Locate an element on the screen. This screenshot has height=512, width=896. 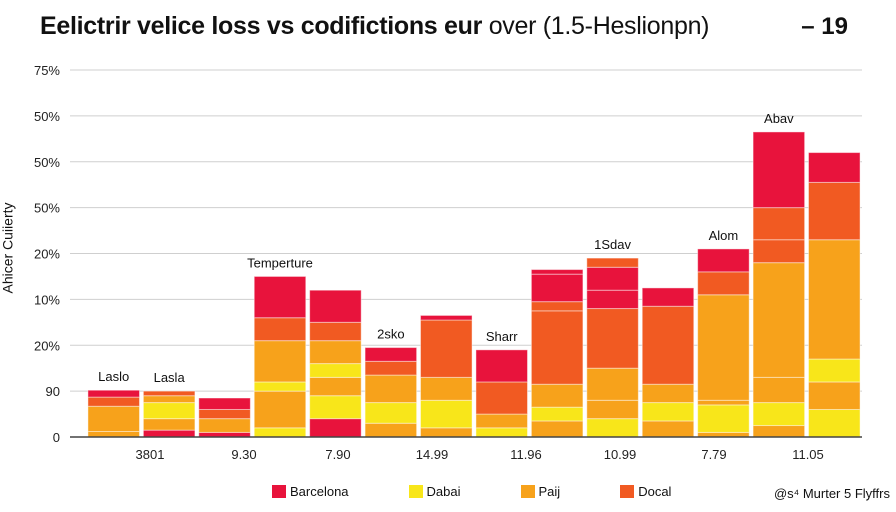
legend-label-barcelona: Barcelona is located at coordinates (319, 491).